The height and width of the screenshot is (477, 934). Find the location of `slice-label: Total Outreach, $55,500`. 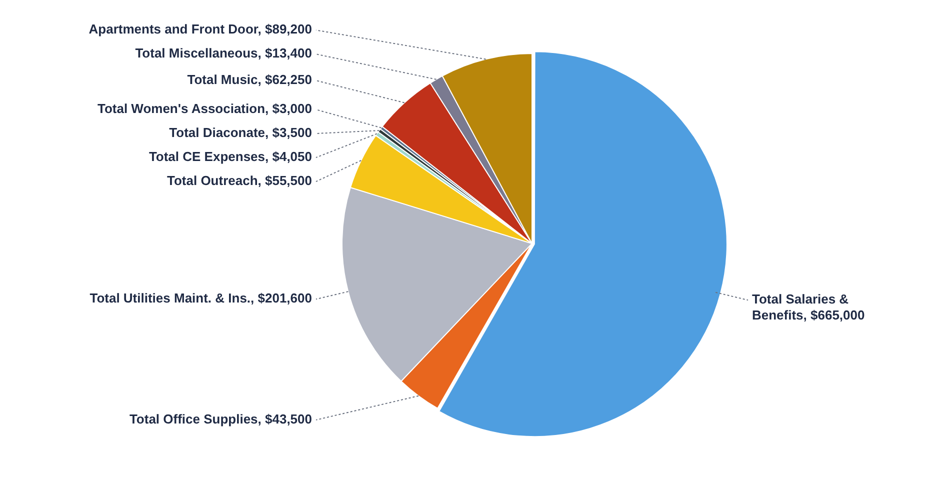

slice-label: Total Outreach, $55,500 is located at coordinates (239, 180).